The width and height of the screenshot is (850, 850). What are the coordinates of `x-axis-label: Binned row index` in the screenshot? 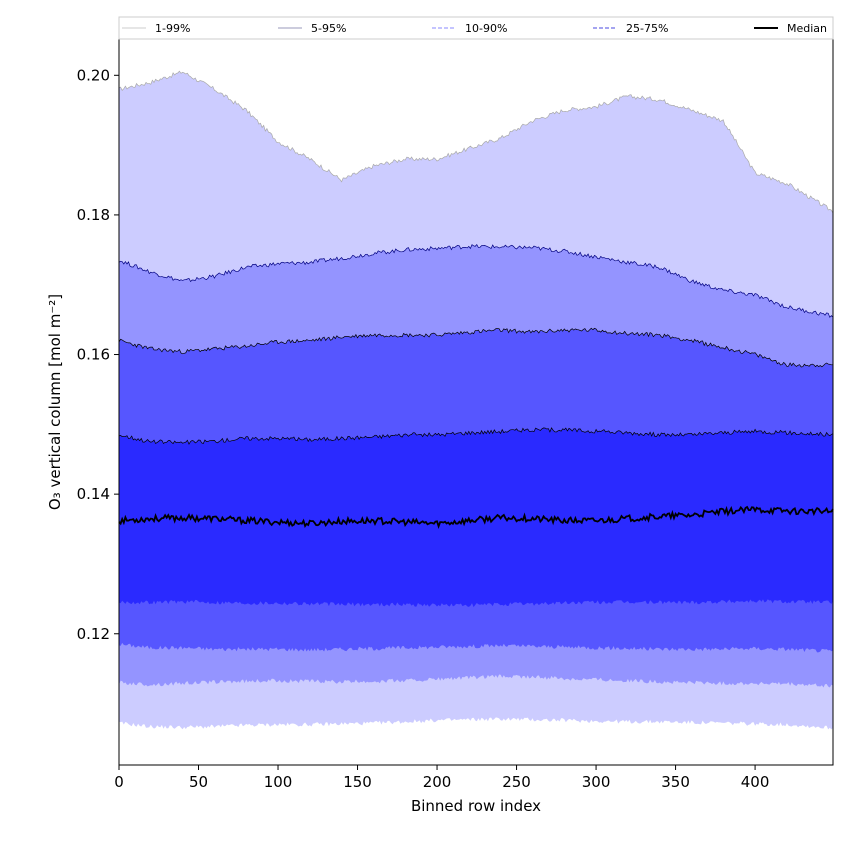 It's located at (476, 806).